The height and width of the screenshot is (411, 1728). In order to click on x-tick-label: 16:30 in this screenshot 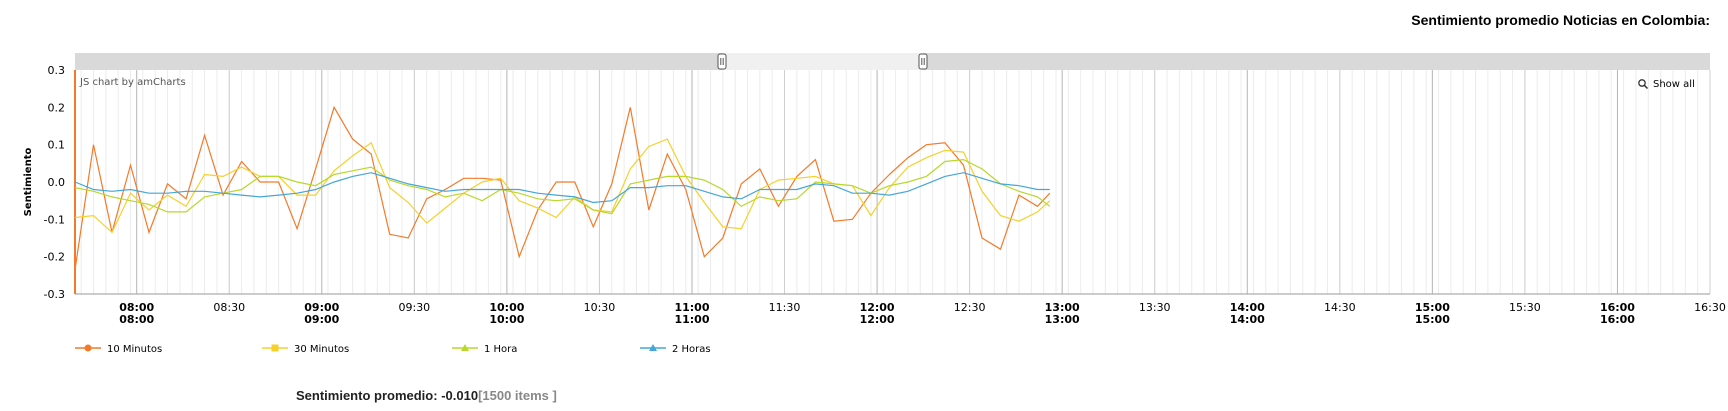, I will do `click(1710, 307)`.